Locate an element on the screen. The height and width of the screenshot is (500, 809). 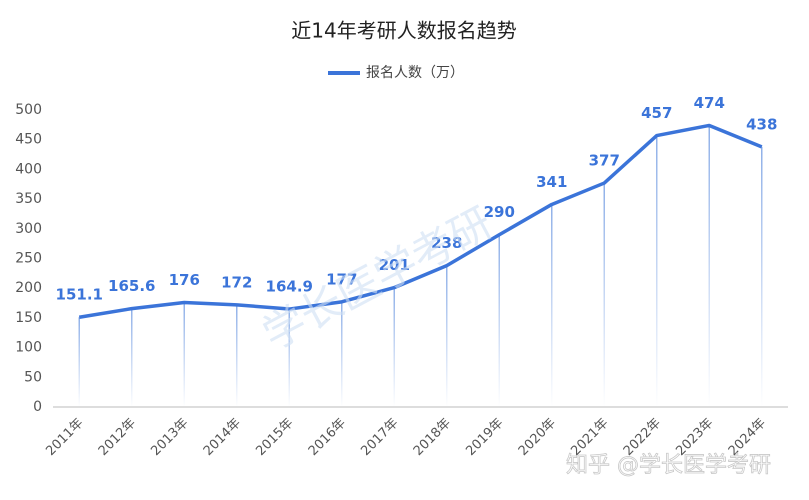
data-label: 438 is located at coordinates (761, 124).